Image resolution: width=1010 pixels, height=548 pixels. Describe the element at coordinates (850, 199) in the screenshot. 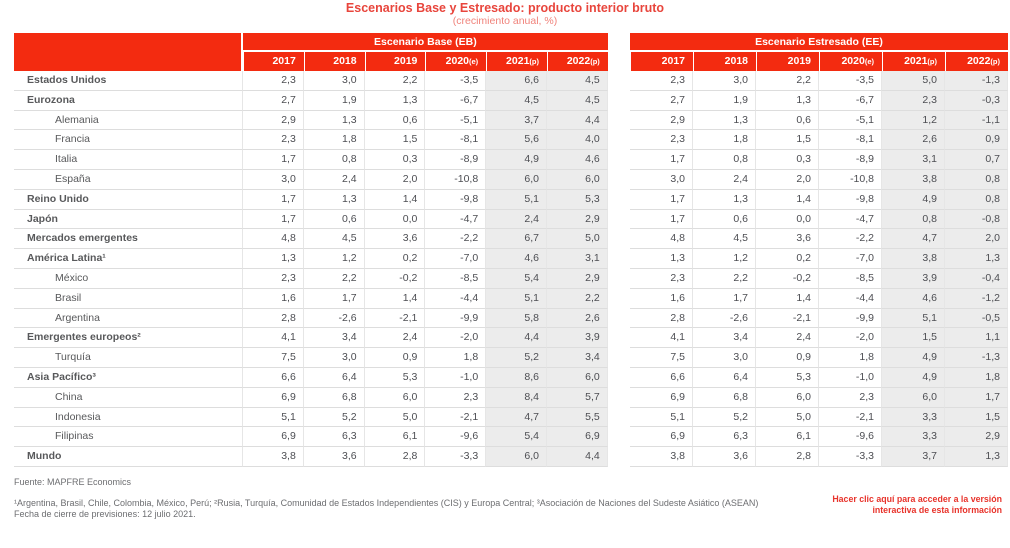

I see `value-cell: -9,8` at that location.